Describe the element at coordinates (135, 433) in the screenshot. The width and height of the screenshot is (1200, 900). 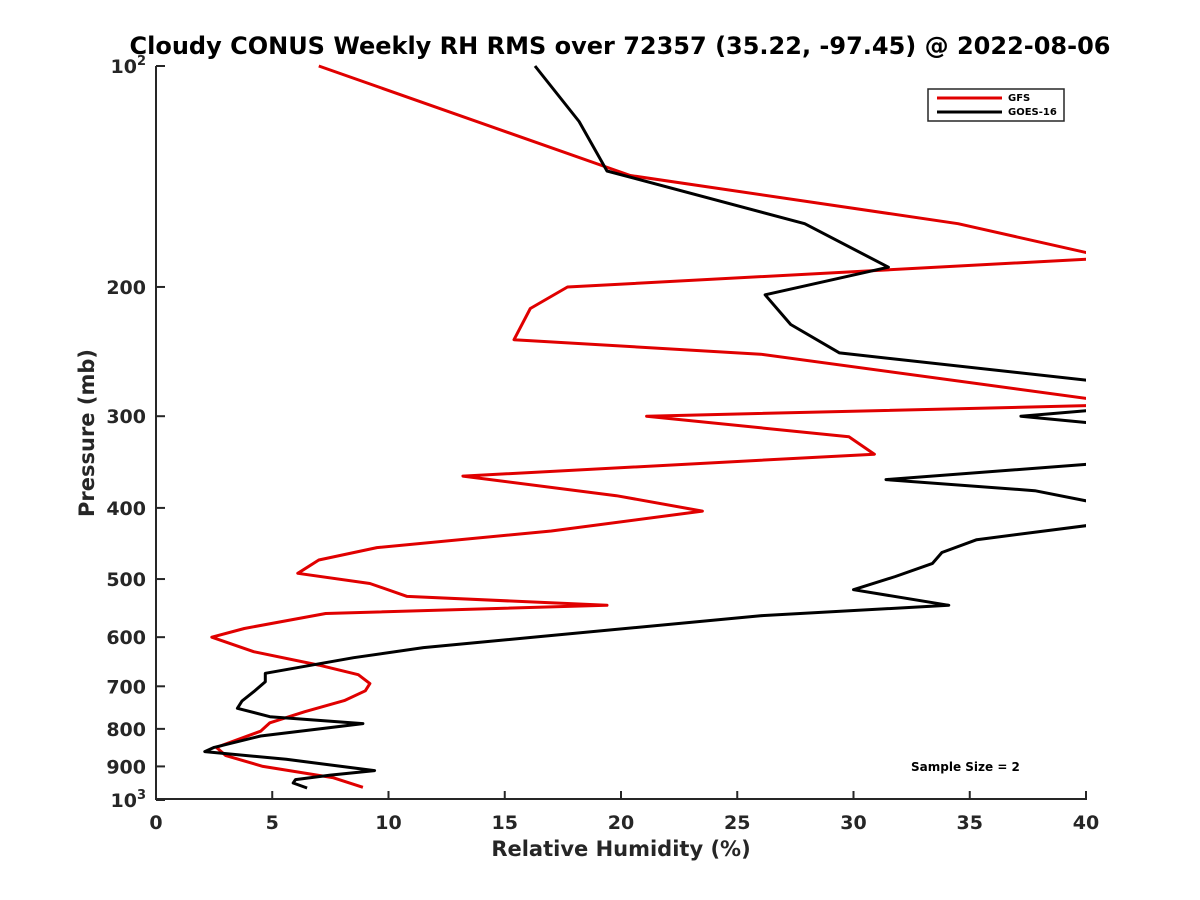
I see `y-axis-ticks: 10² 200 300 400 500 600 700 800 900 10³` at that location.